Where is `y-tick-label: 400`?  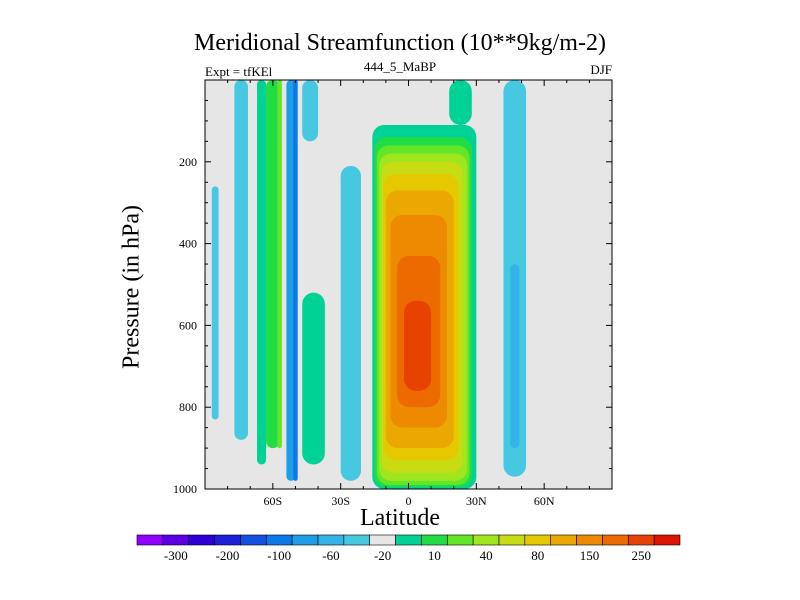 y-tick-label: 400 is located at coordinates (188, 244).